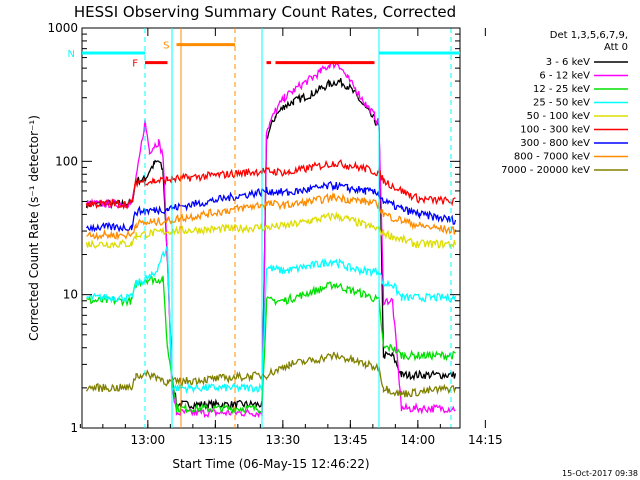 This screenshot has width=640, height=480. I want to click on series-line-50-100-kev, so click(271, 230).